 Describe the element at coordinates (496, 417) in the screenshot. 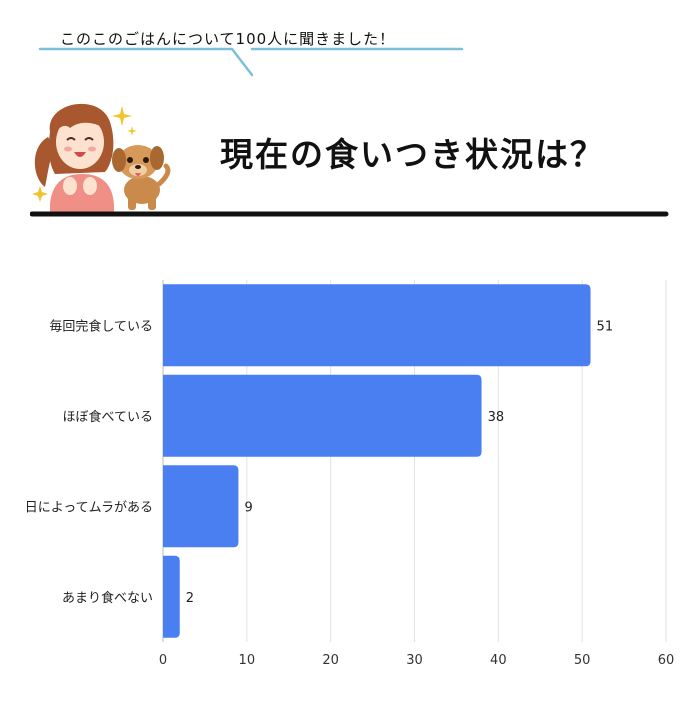

I see `data-label: 38` at that location.